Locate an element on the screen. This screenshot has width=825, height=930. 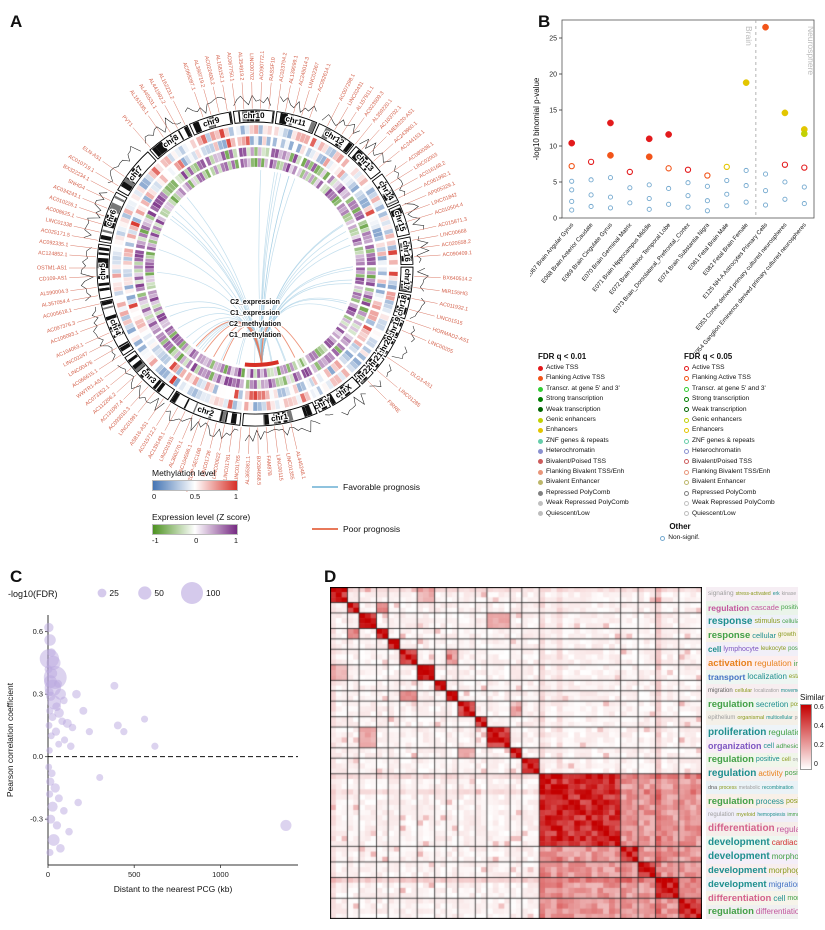
circos-ring-C1_expression is located at coordinates (255, 268).